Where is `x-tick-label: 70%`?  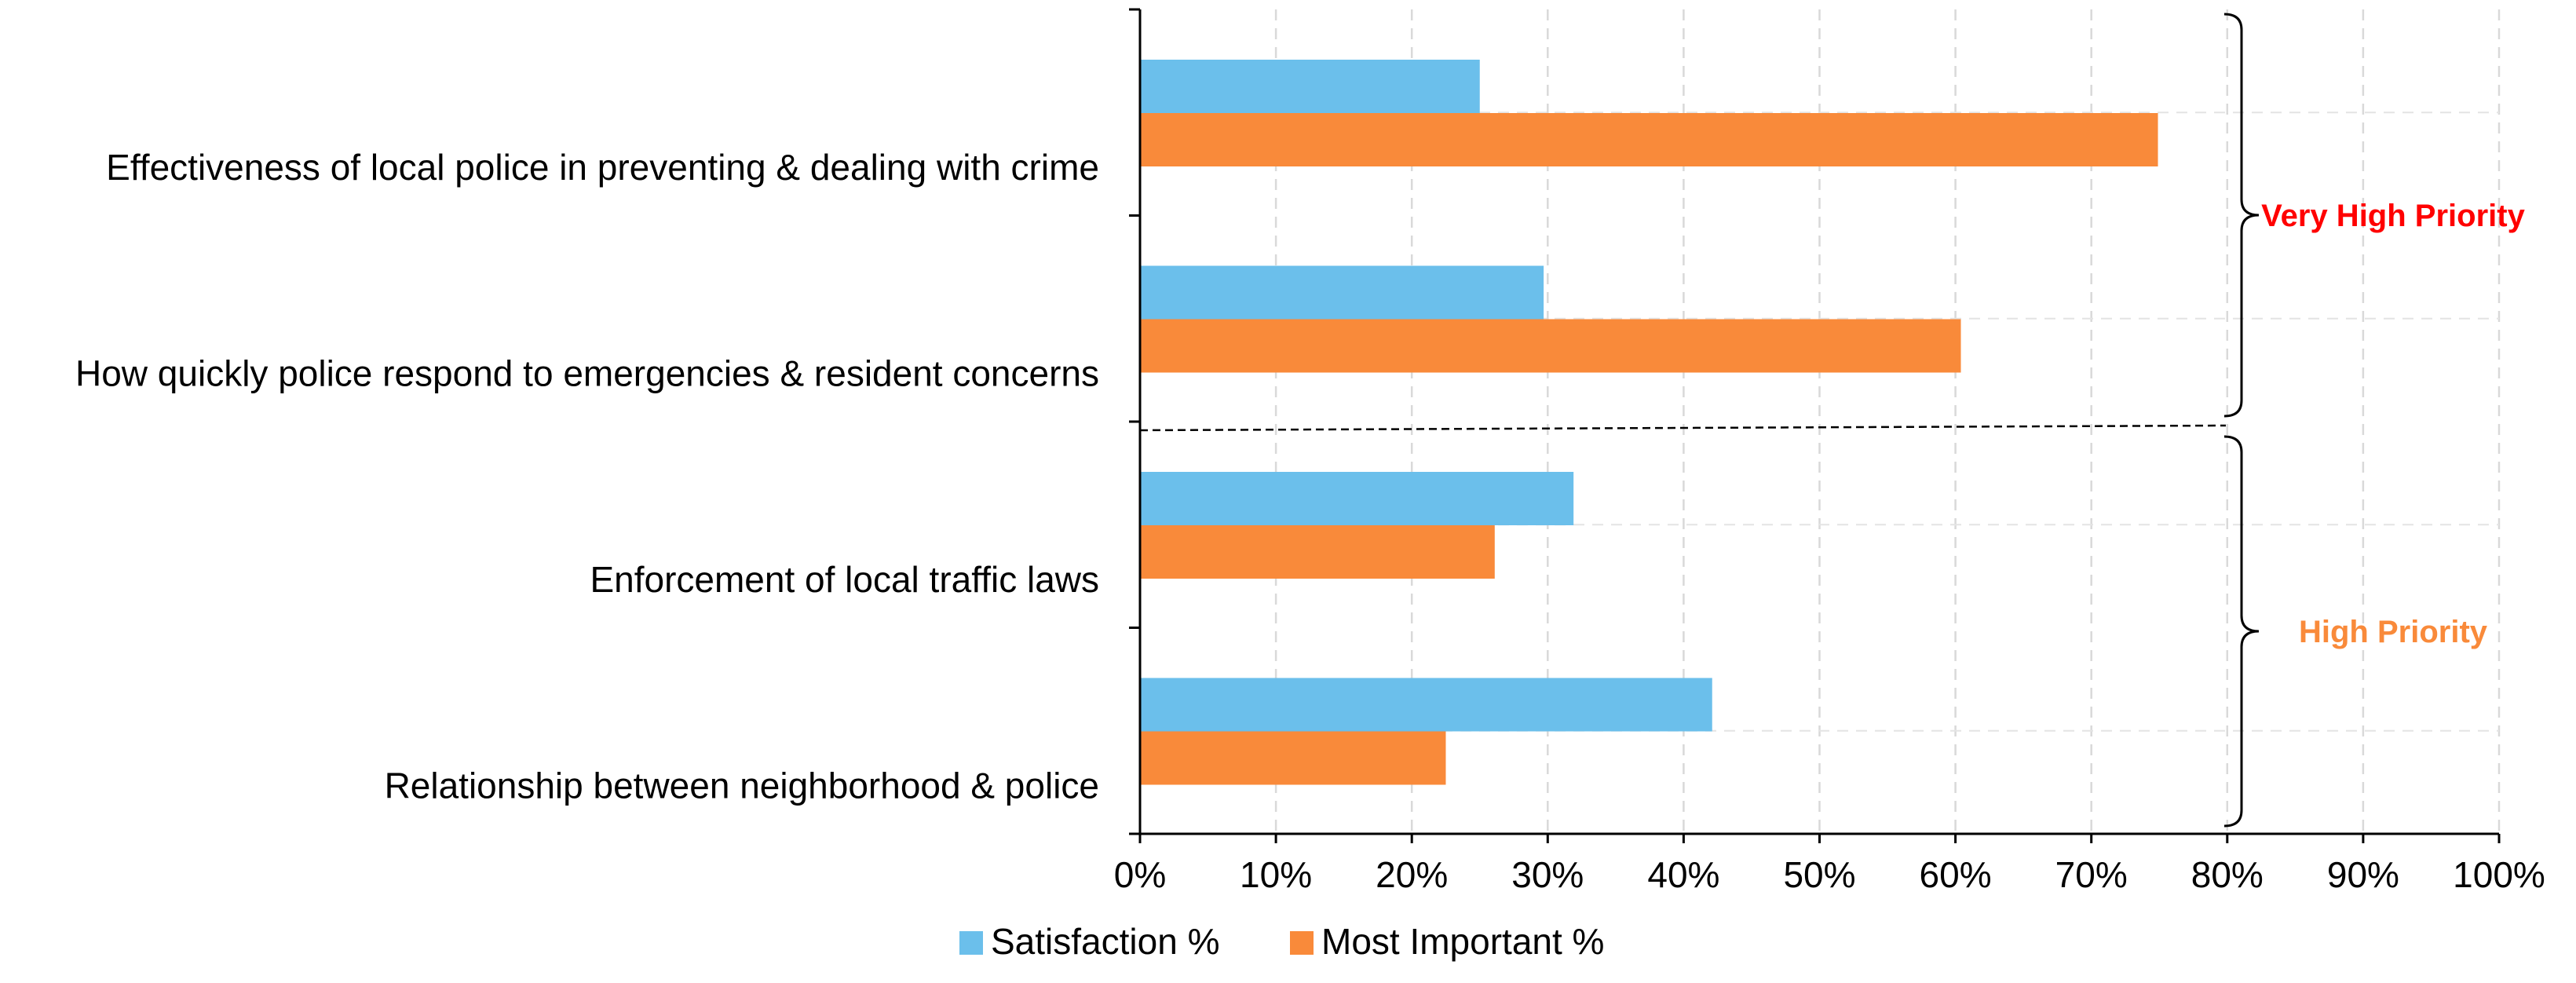
x-tick-label: 70% is located at coordinates (2091, 874).